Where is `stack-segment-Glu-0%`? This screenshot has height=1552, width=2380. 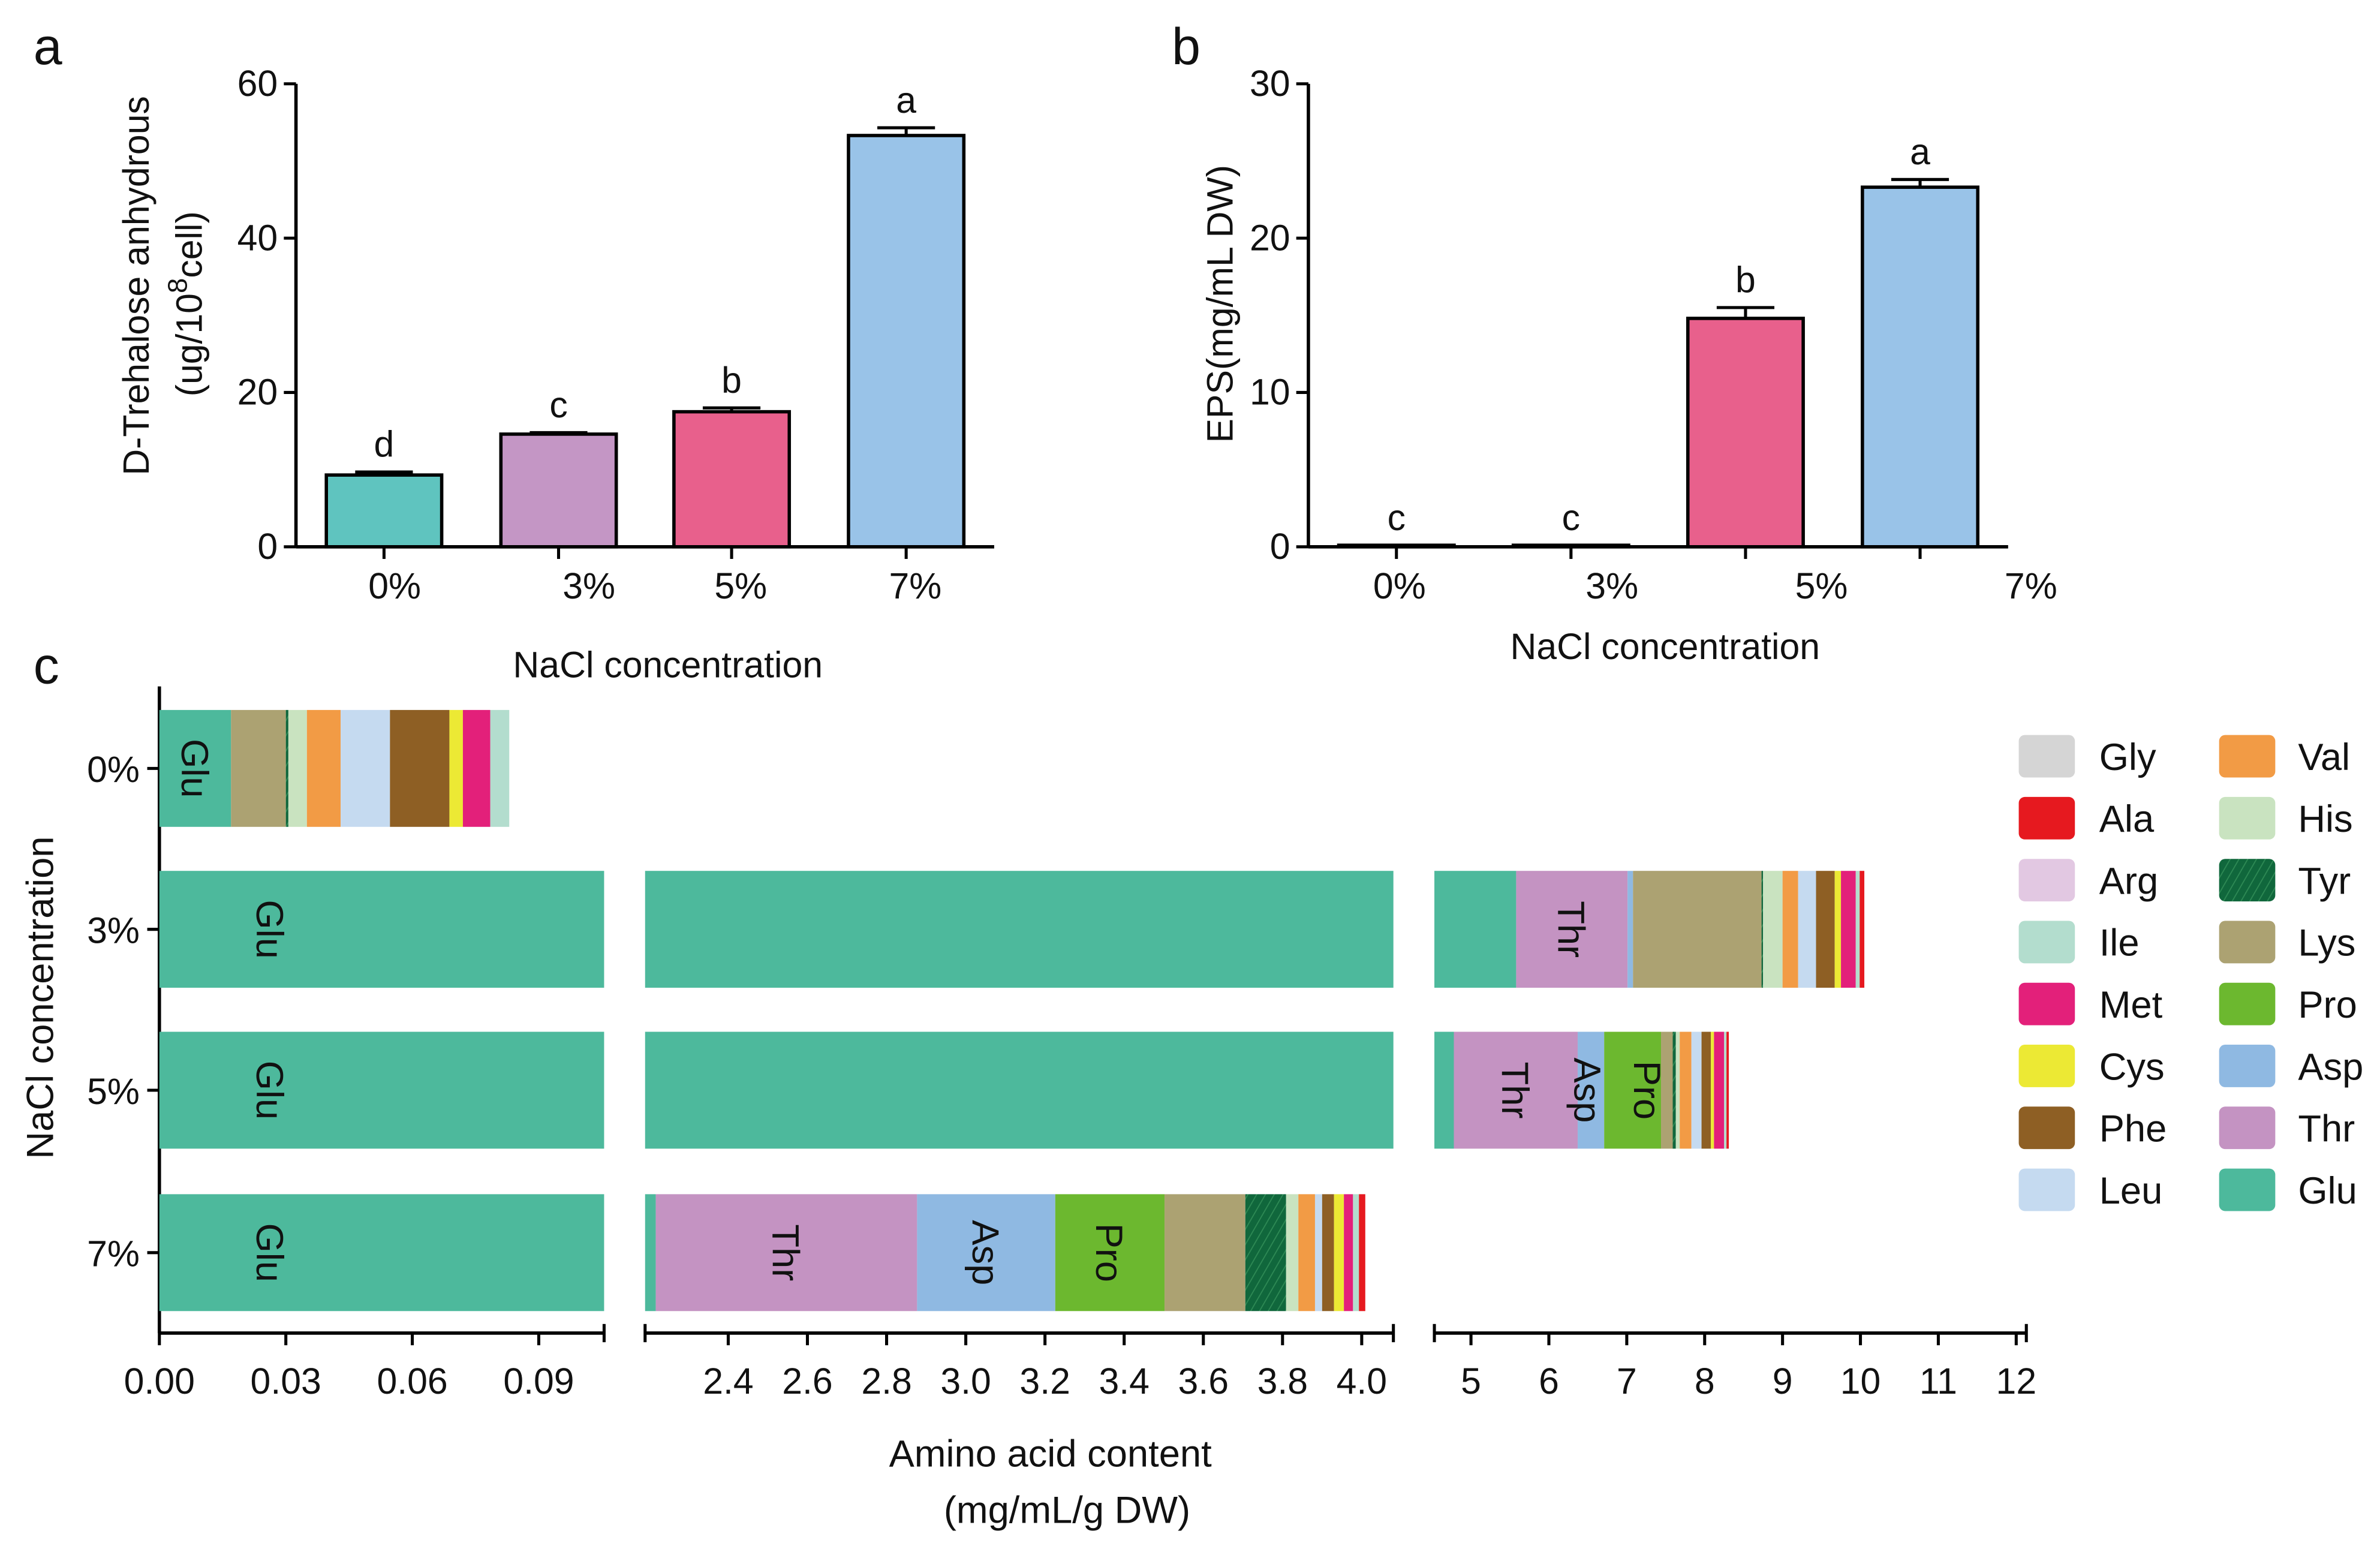
stack-segment-Glu-0% is located at coordinates (195, 768).